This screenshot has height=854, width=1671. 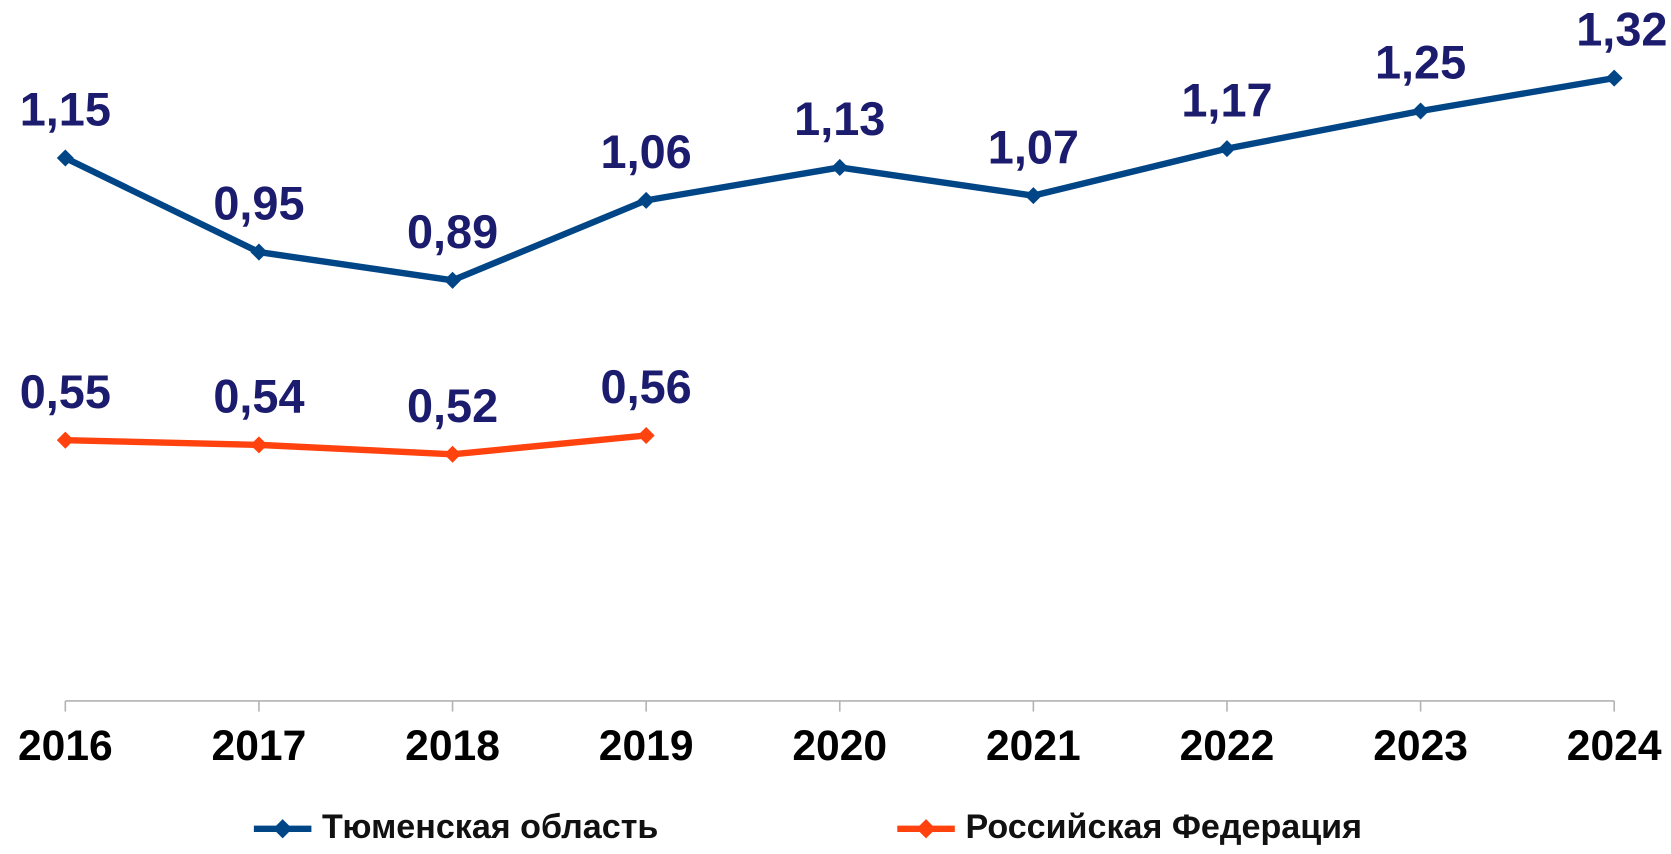 What do you see at coordinates (1163, 827) in the screenshot?
I see `legend-label: Российская Федерация` at bounding box center [1163, 827].